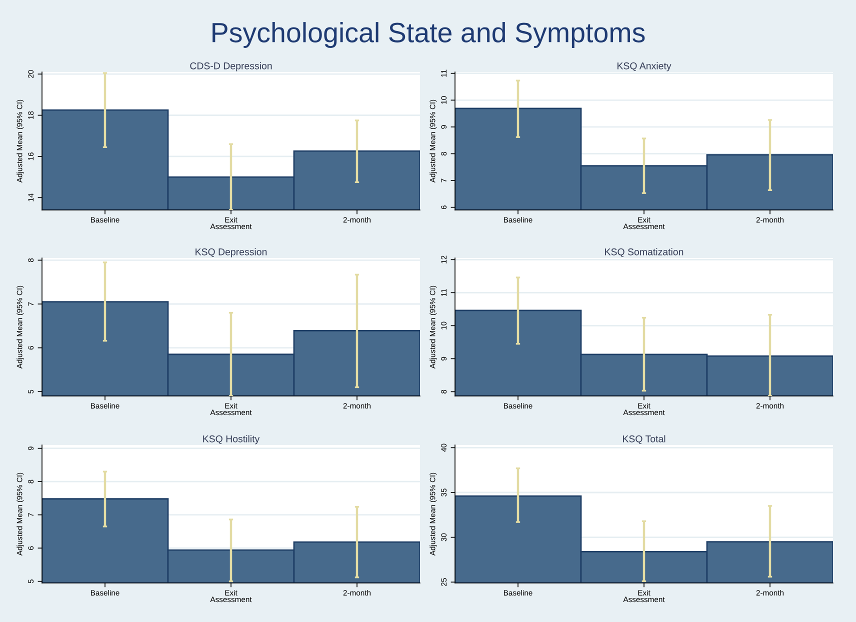 The height and width of the screenshot is (622, 856). What do you see at coordinates (644, 253) in the screenshot?
I see `chart-title: KSQ Somatization` at bounding box center [644, 253].